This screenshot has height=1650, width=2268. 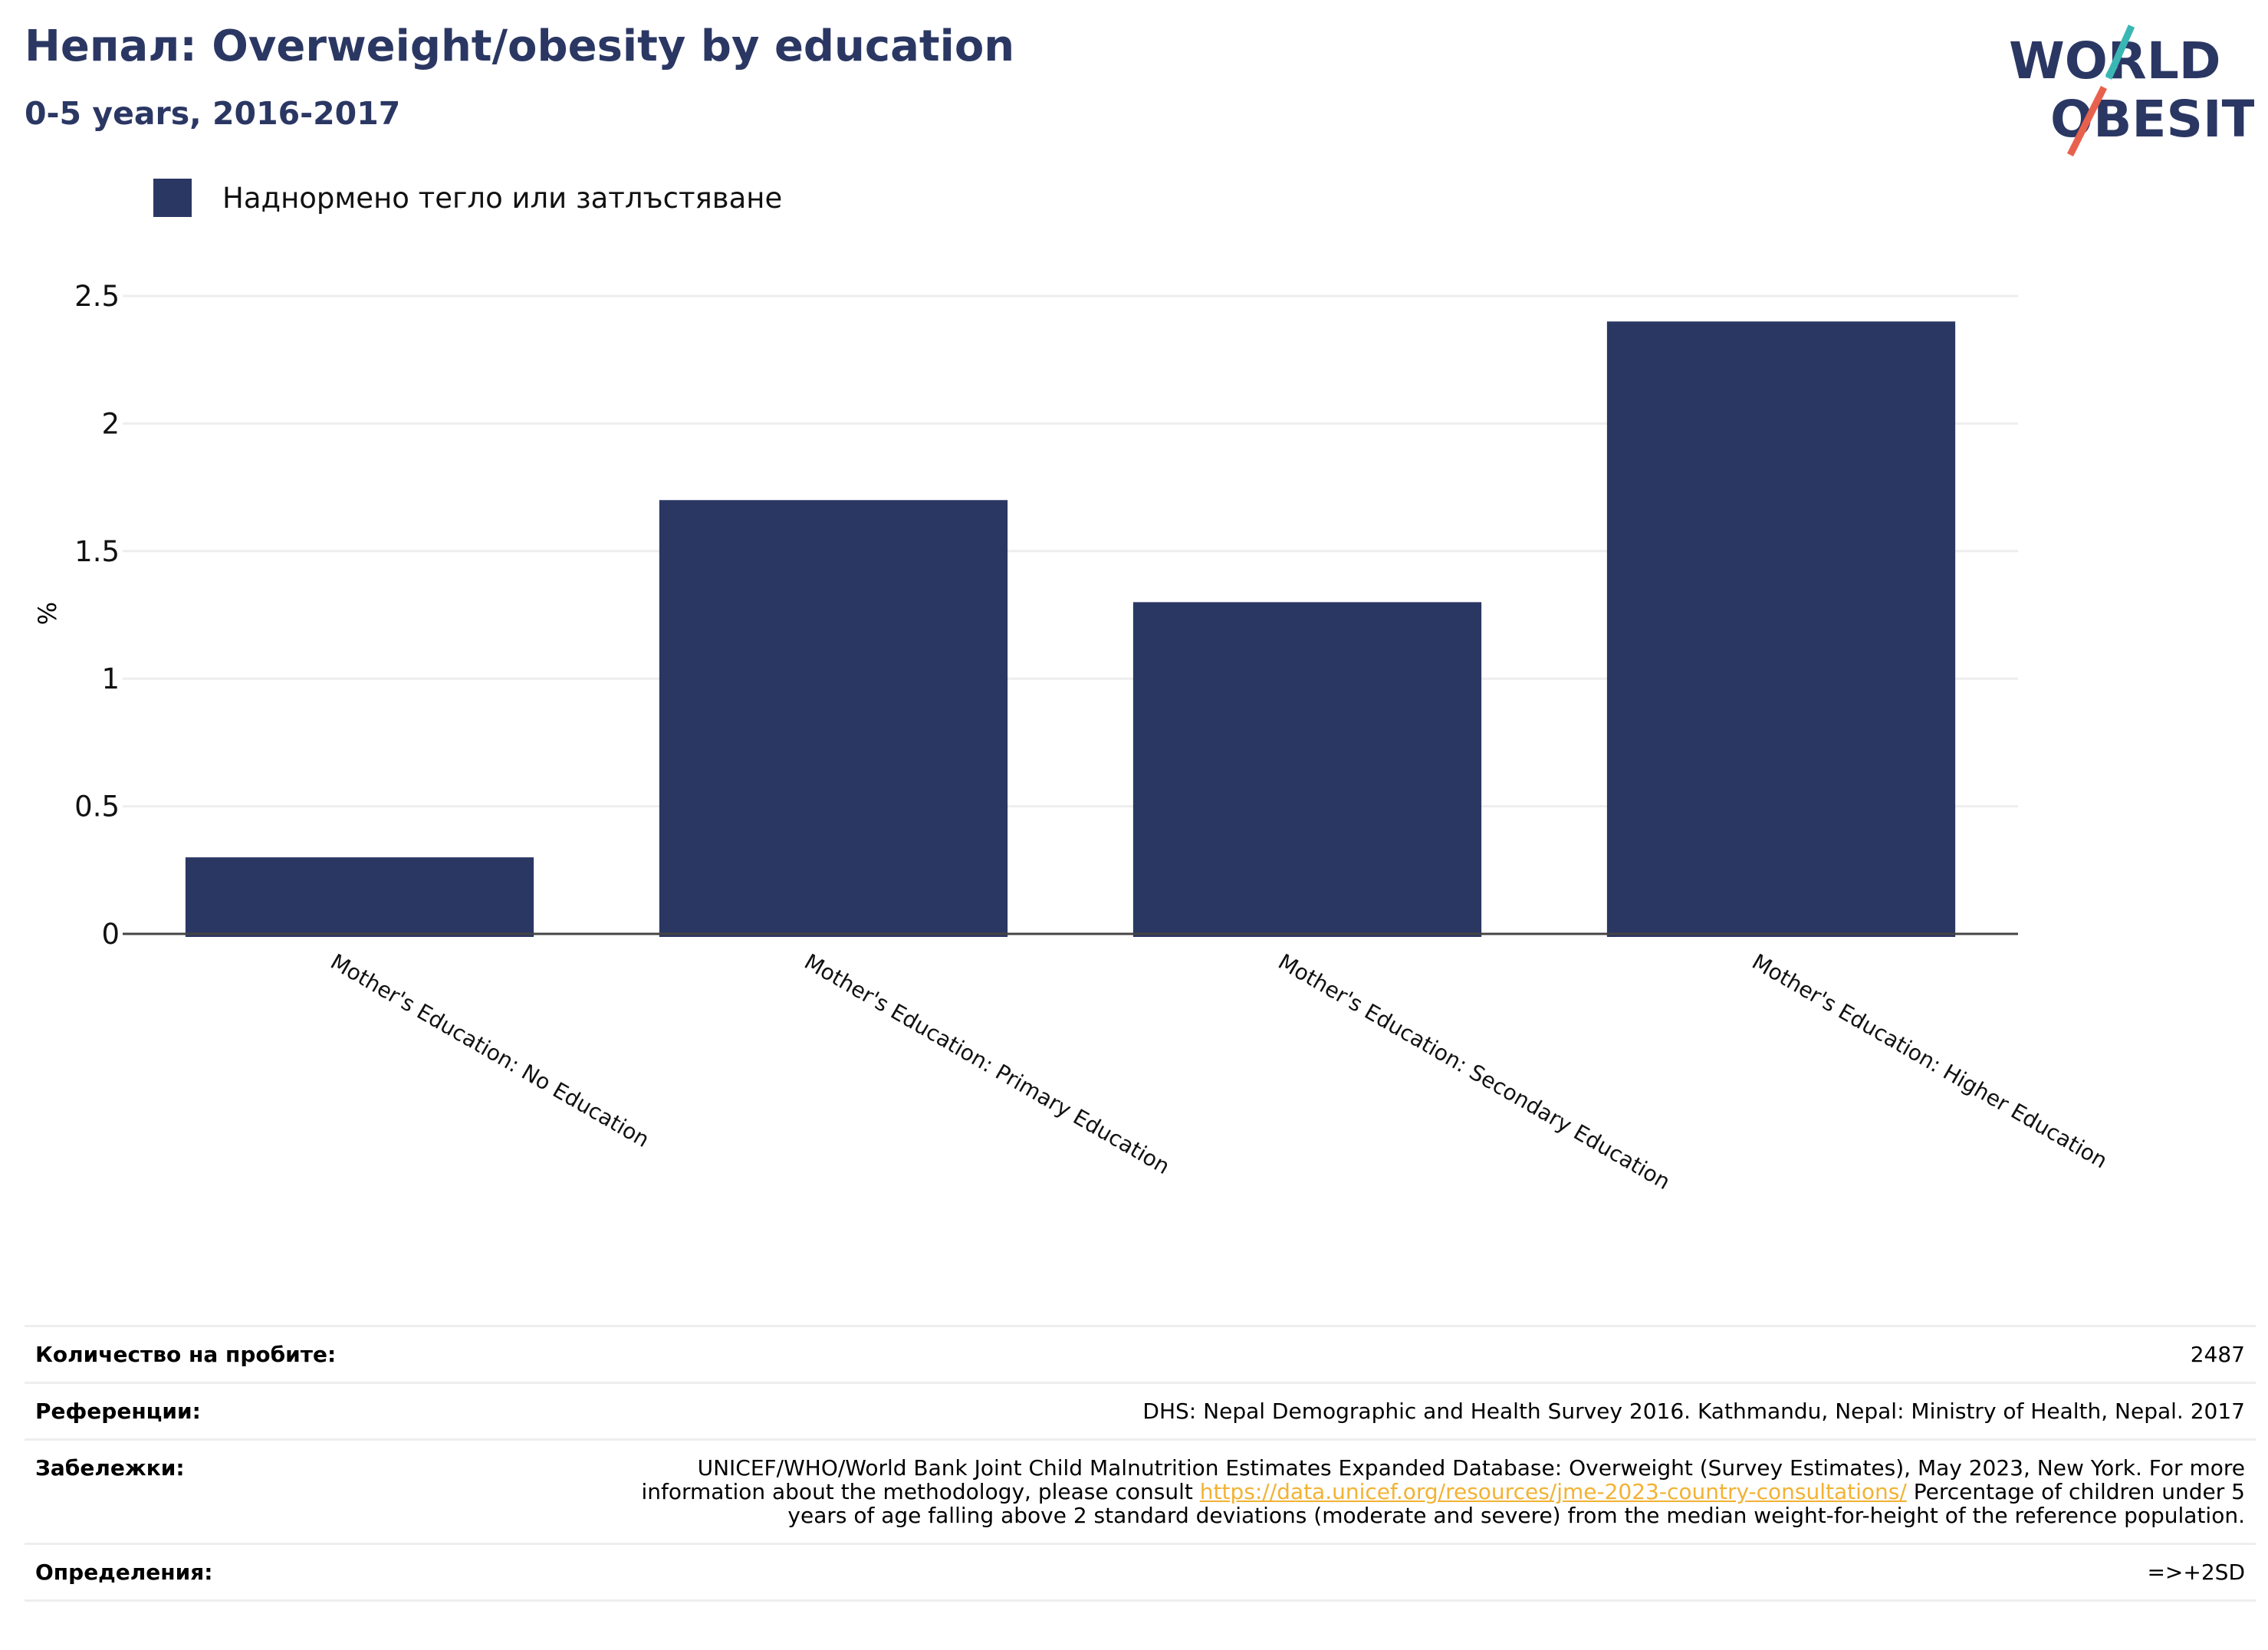 I want to click on y-tick-label: 0.5, so click(x=97, y=806).